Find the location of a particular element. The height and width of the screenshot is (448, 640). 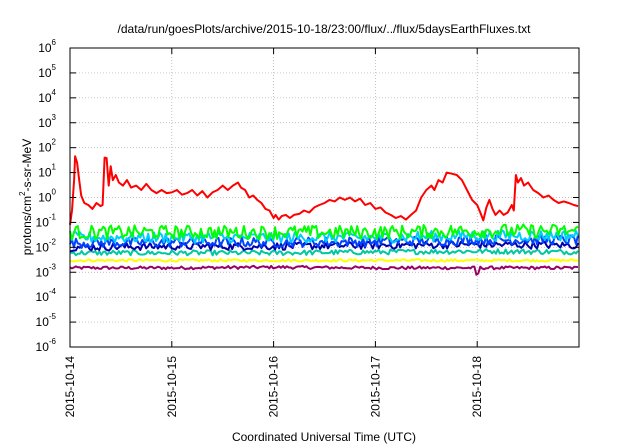

y-tick-label: 10⁻⁴ is located at coordinates (46, 295).